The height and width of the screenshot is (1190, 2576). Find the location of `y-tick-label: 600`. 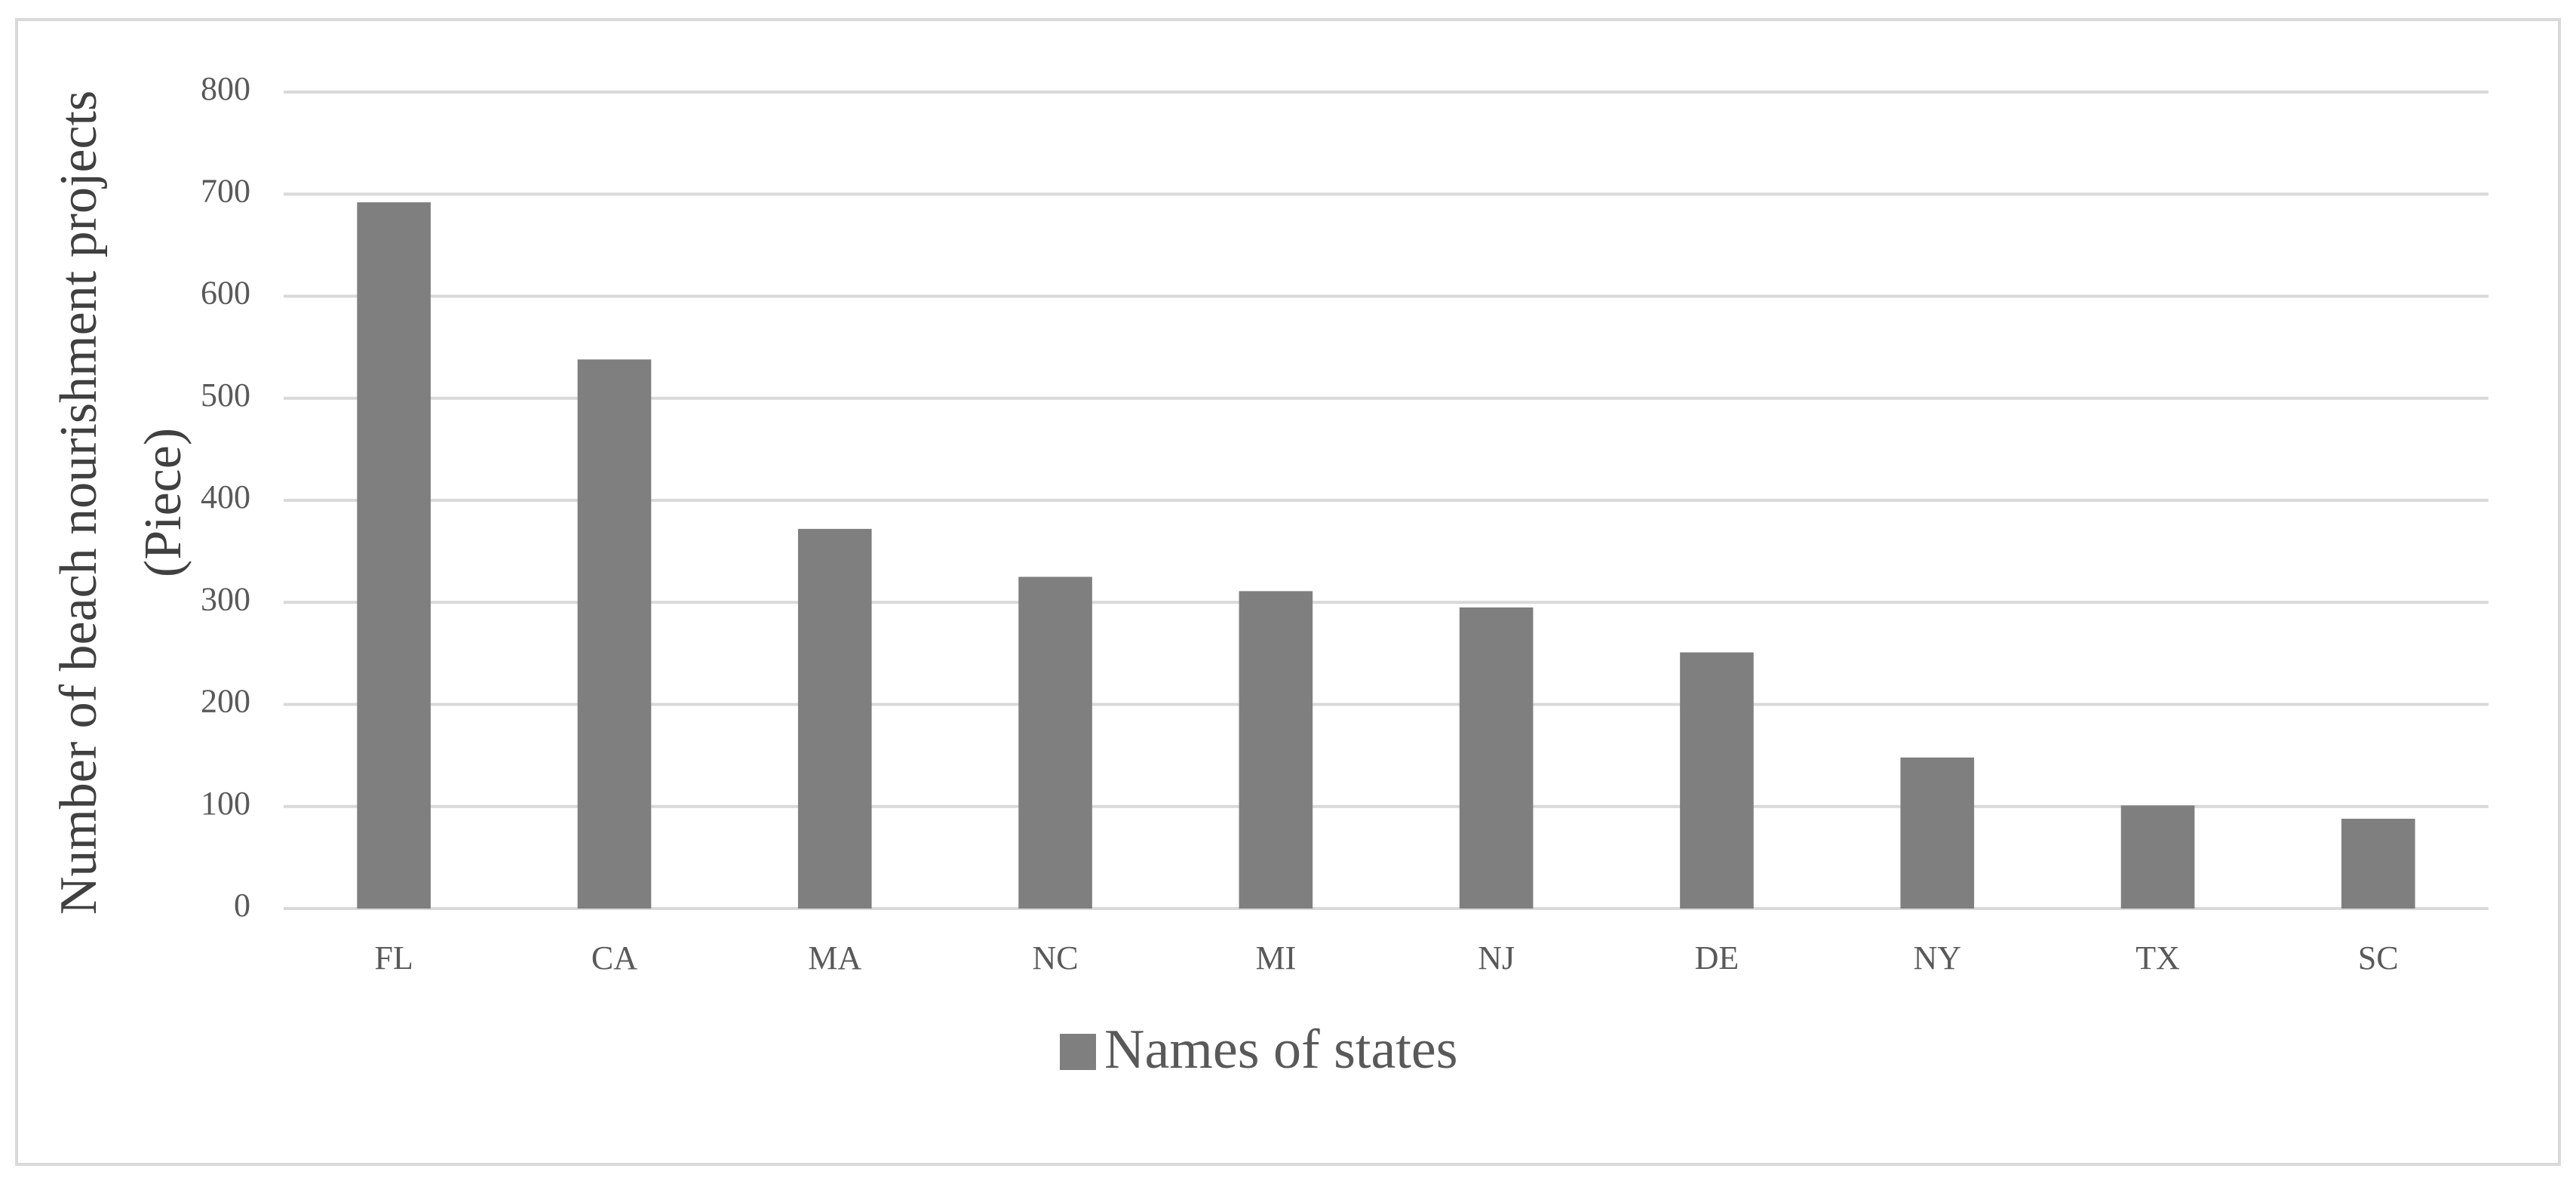

y-tick-label: 600 is located at coordinates (226, 293).